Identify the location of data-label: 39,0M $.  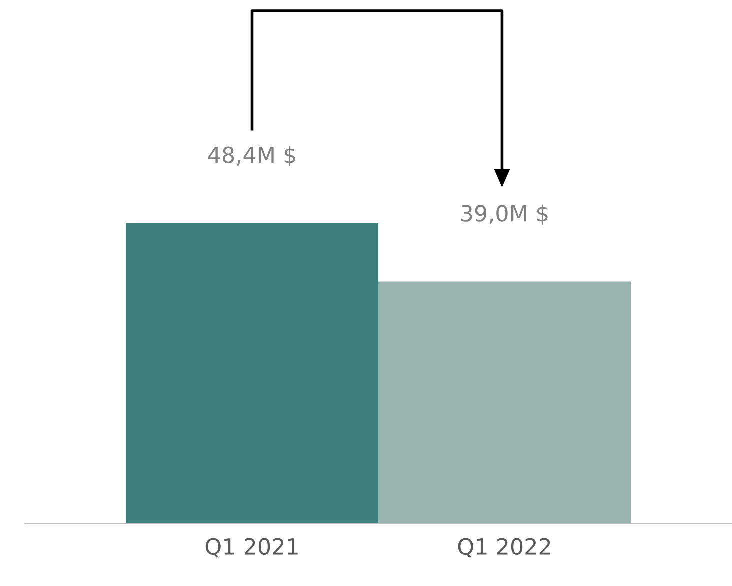
(505, 214).